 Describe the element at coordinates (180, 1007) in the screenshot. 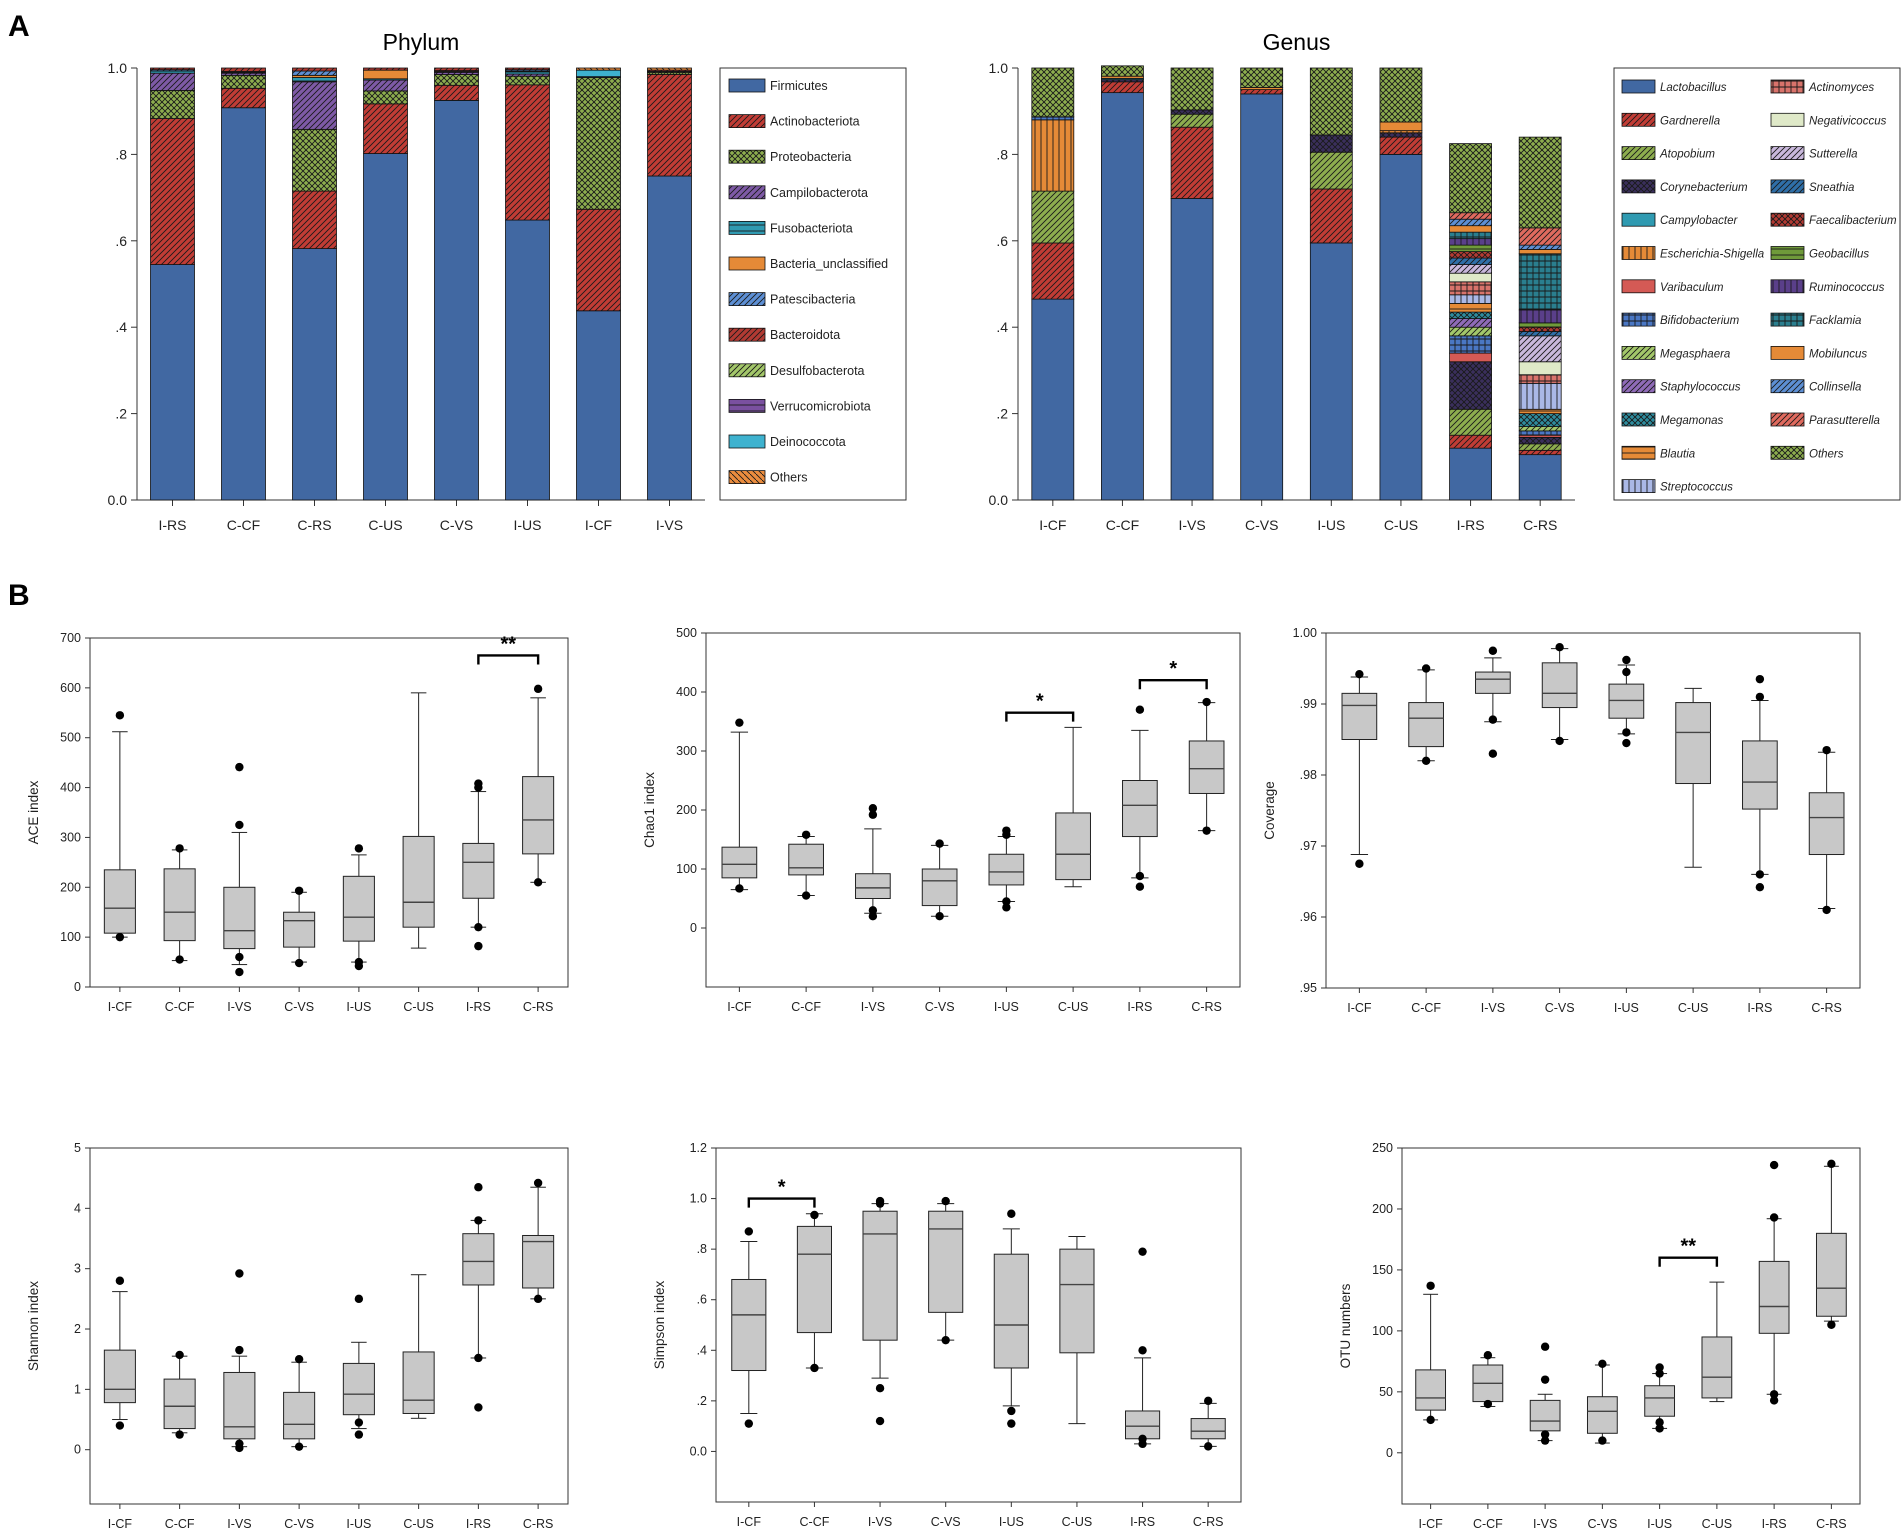

I see `ace-xtick-label: C-CF` at that location.